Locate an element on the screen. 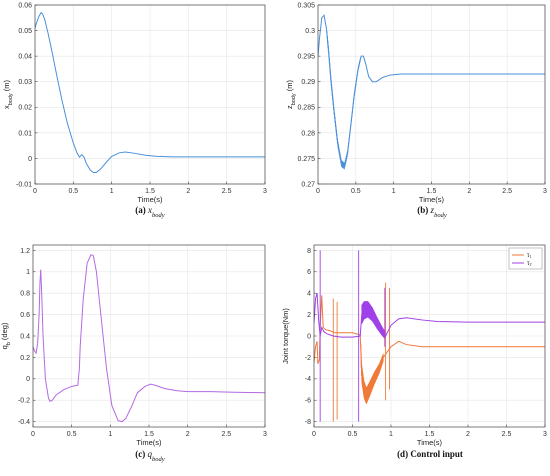 This screenshot has height=476, width=550. y-axis-label: zbody (m) is located at coordinates (291, 94).